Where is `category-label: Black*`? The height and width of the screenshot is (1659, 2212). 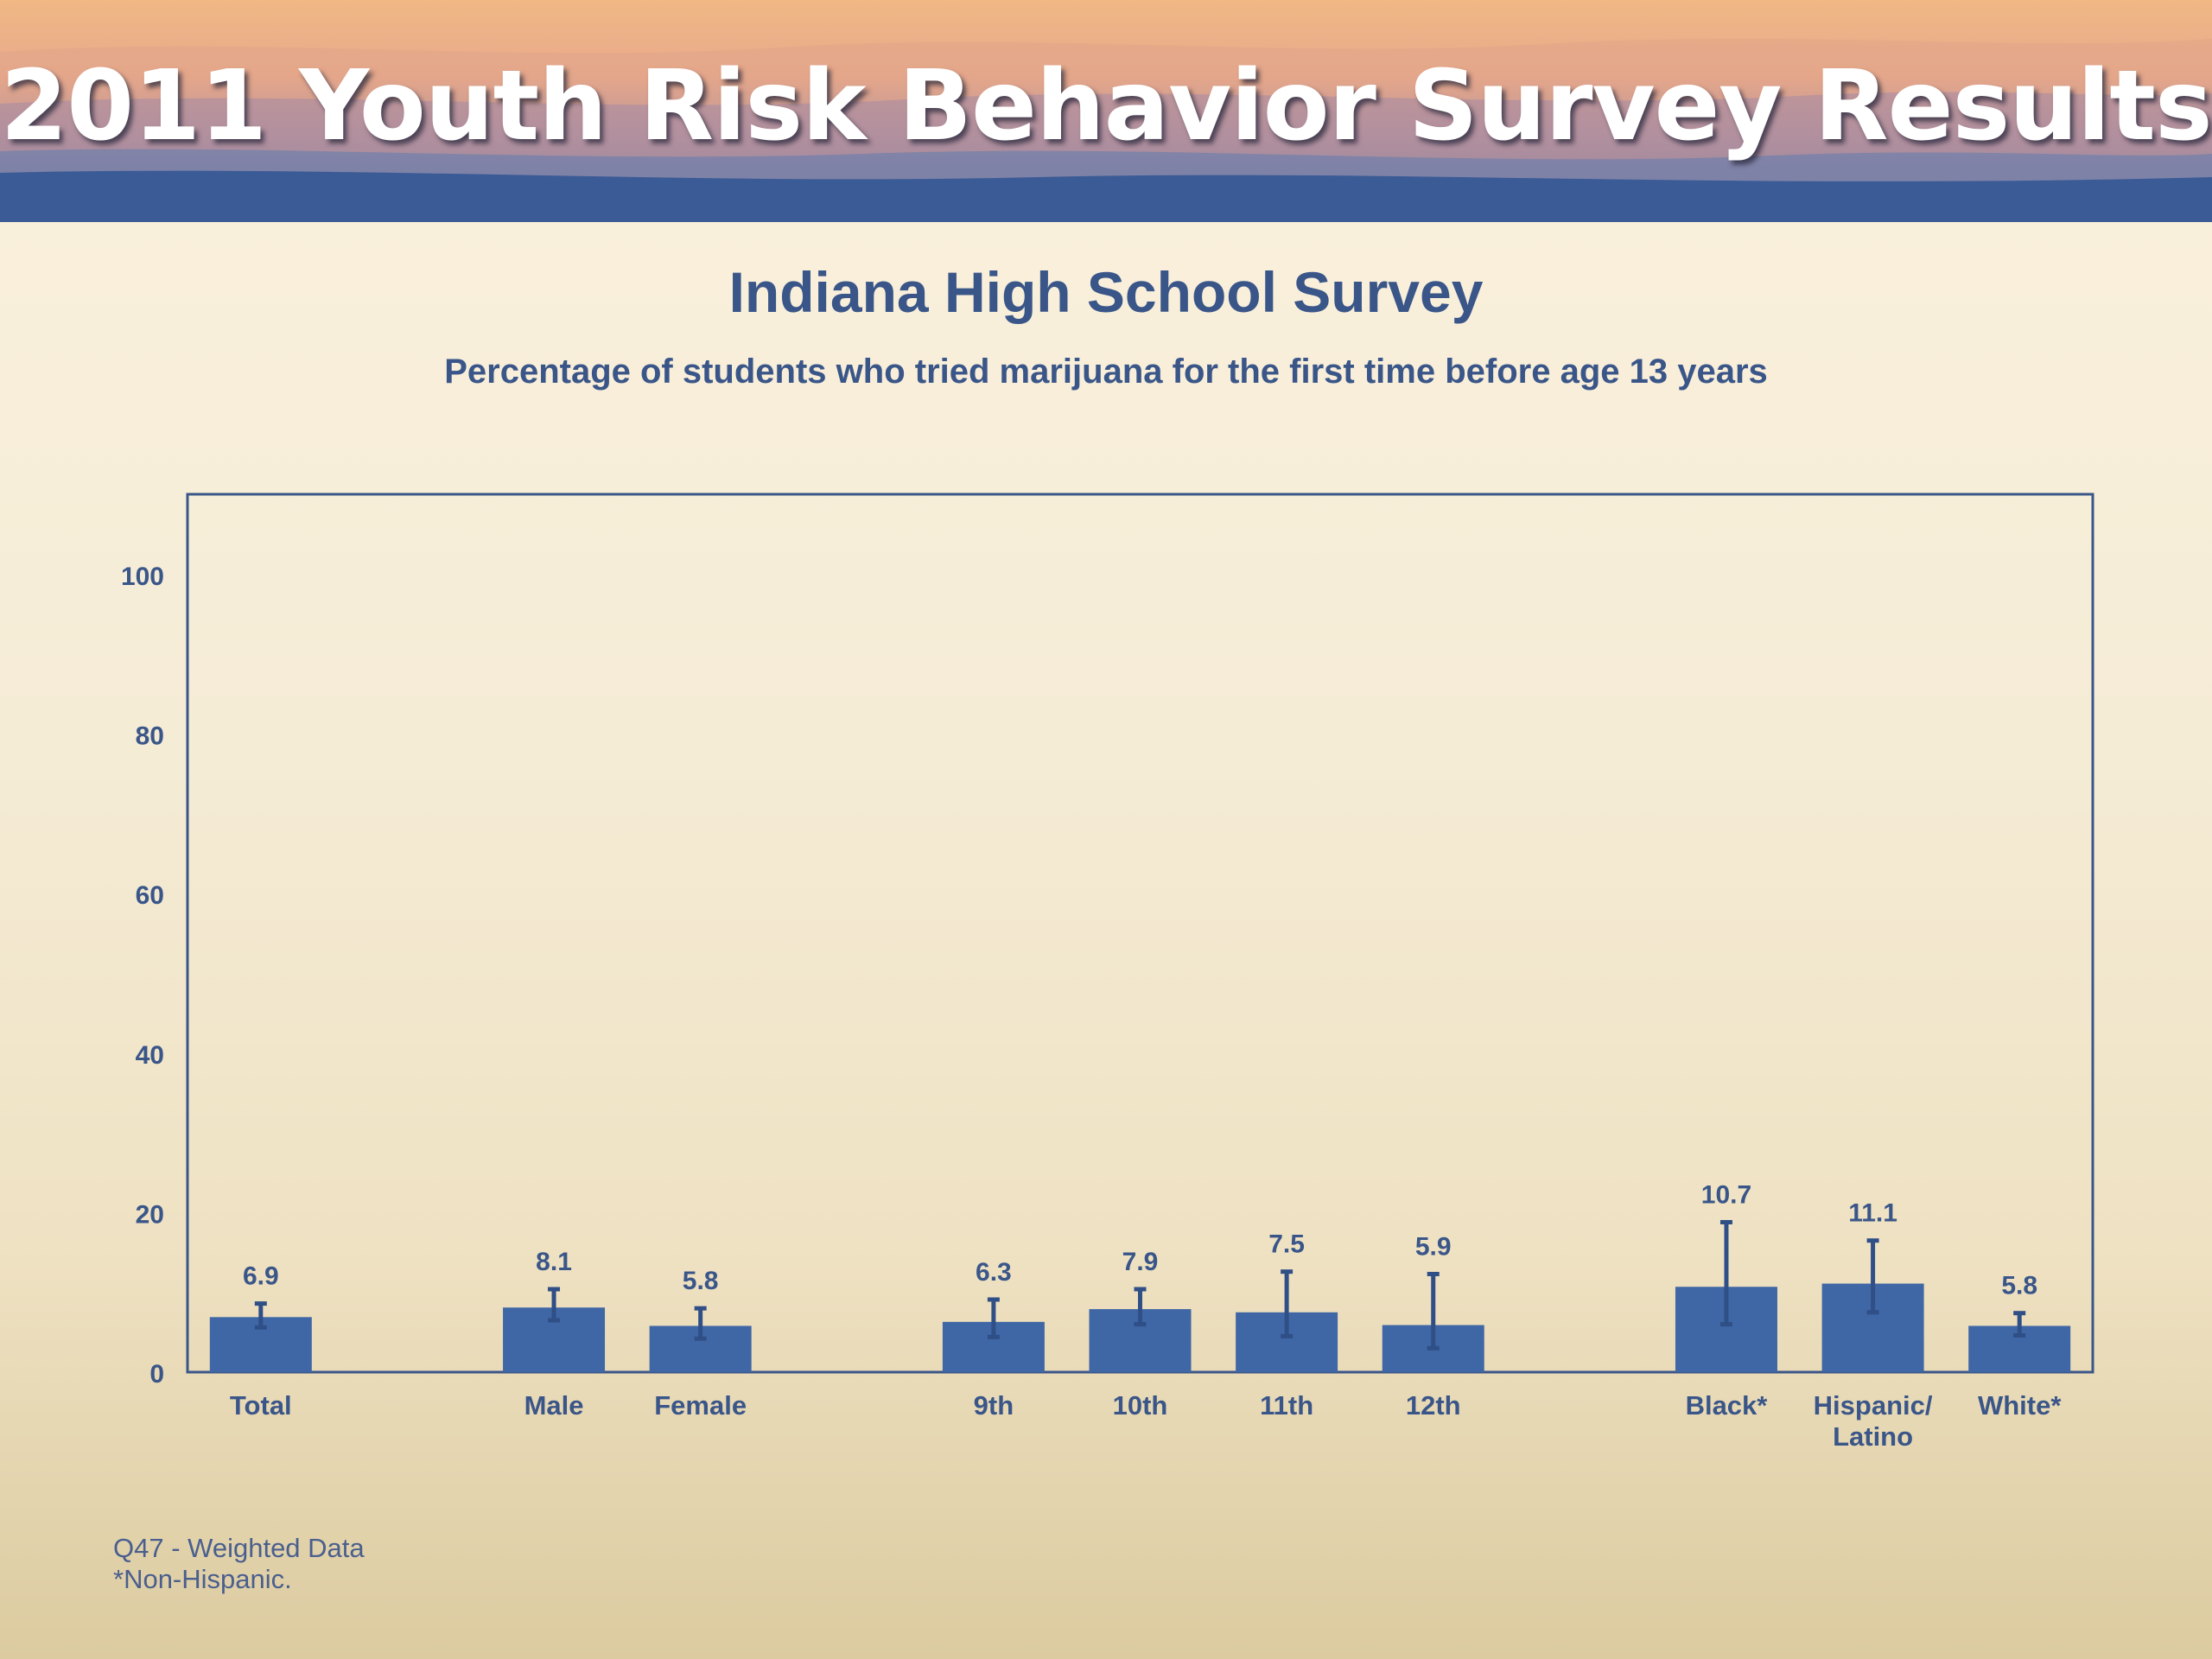 category-label: Black* is located at coordinates (1727, 1405).